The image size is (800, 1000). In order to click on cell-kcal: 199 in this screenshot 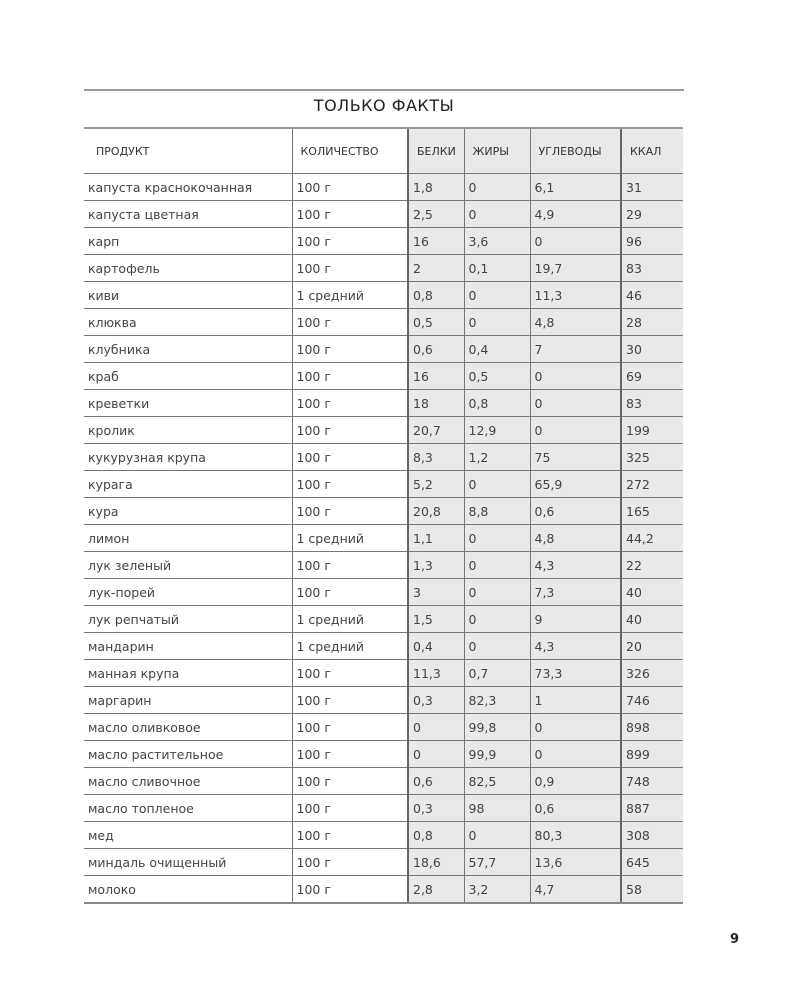, I will do `click(651, 430)`.